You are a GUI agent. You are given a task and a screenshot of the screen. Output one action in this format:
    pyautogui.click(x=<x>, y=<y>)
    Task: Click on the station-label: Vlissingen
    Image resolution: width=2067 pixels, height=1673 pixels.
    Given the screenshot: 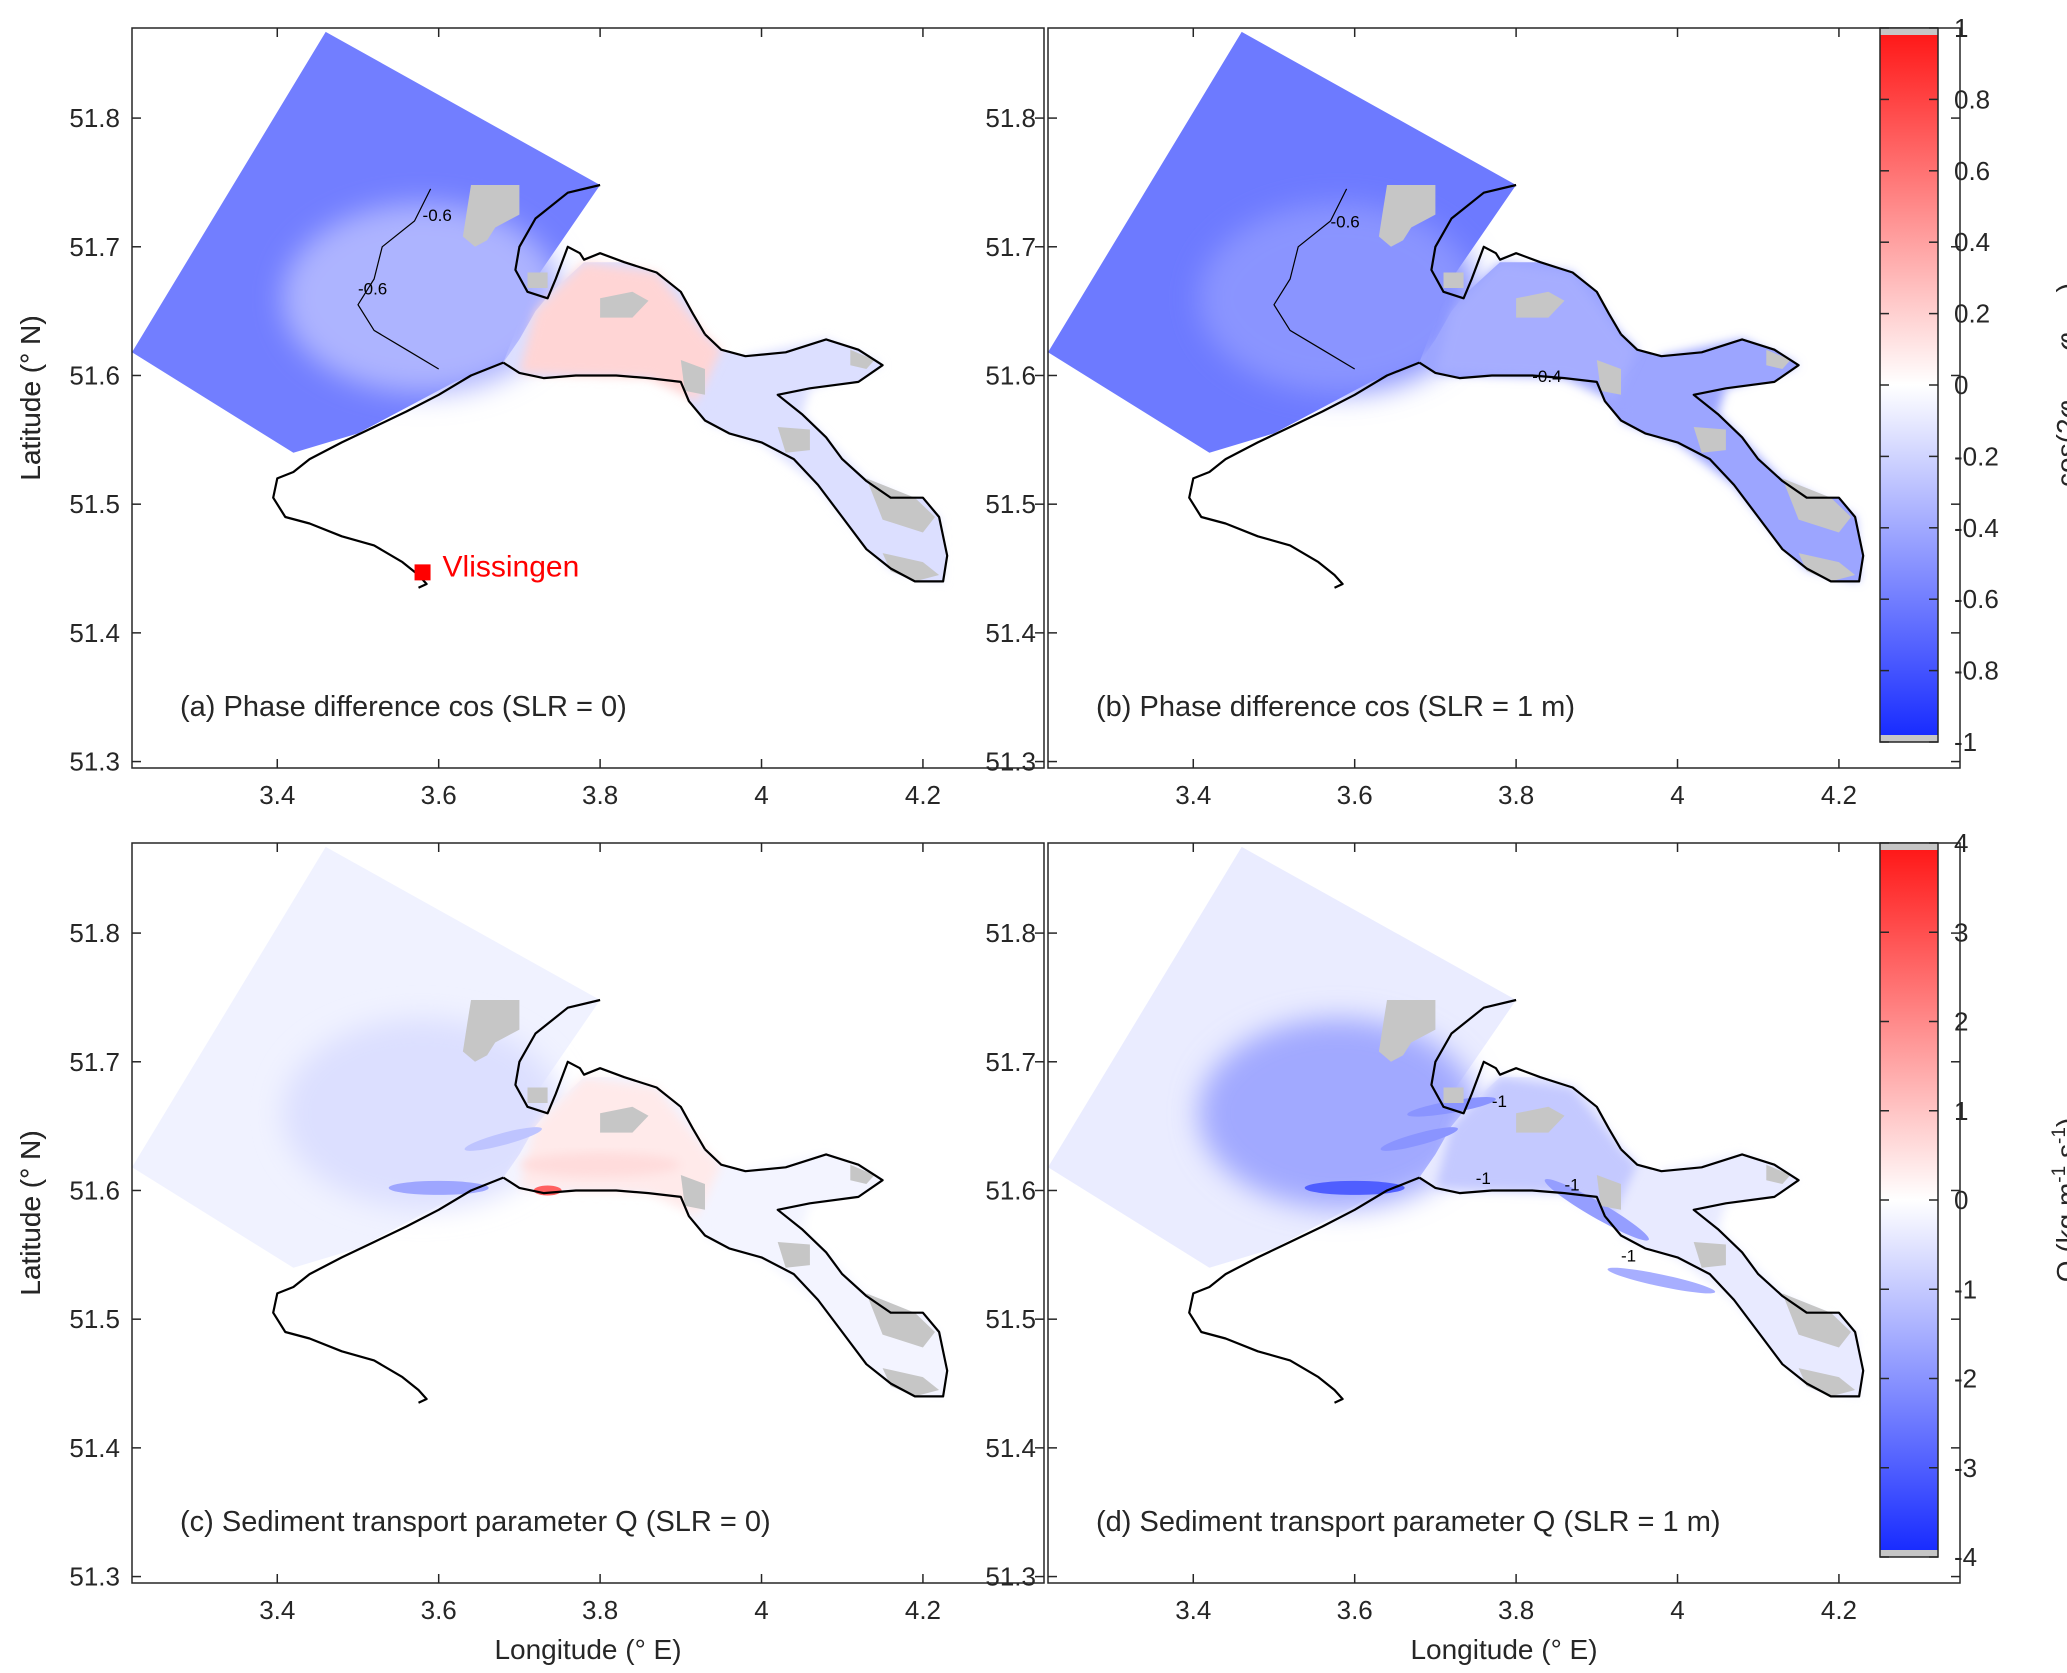 What is the action you would take?
    pyautogui.click(x=511, y=566)
    